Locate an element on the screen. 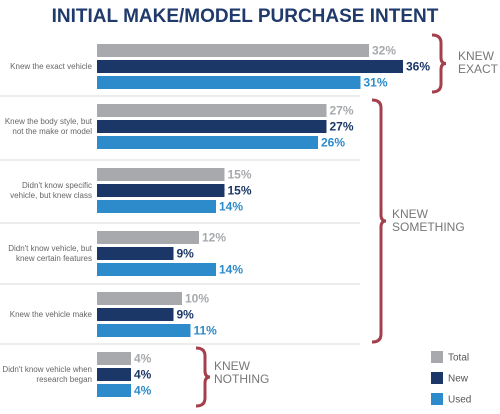 The height and width of the screenshot is (414, 500). category-label-box: Knew the vehicle make is located at coordinates (50, 314).